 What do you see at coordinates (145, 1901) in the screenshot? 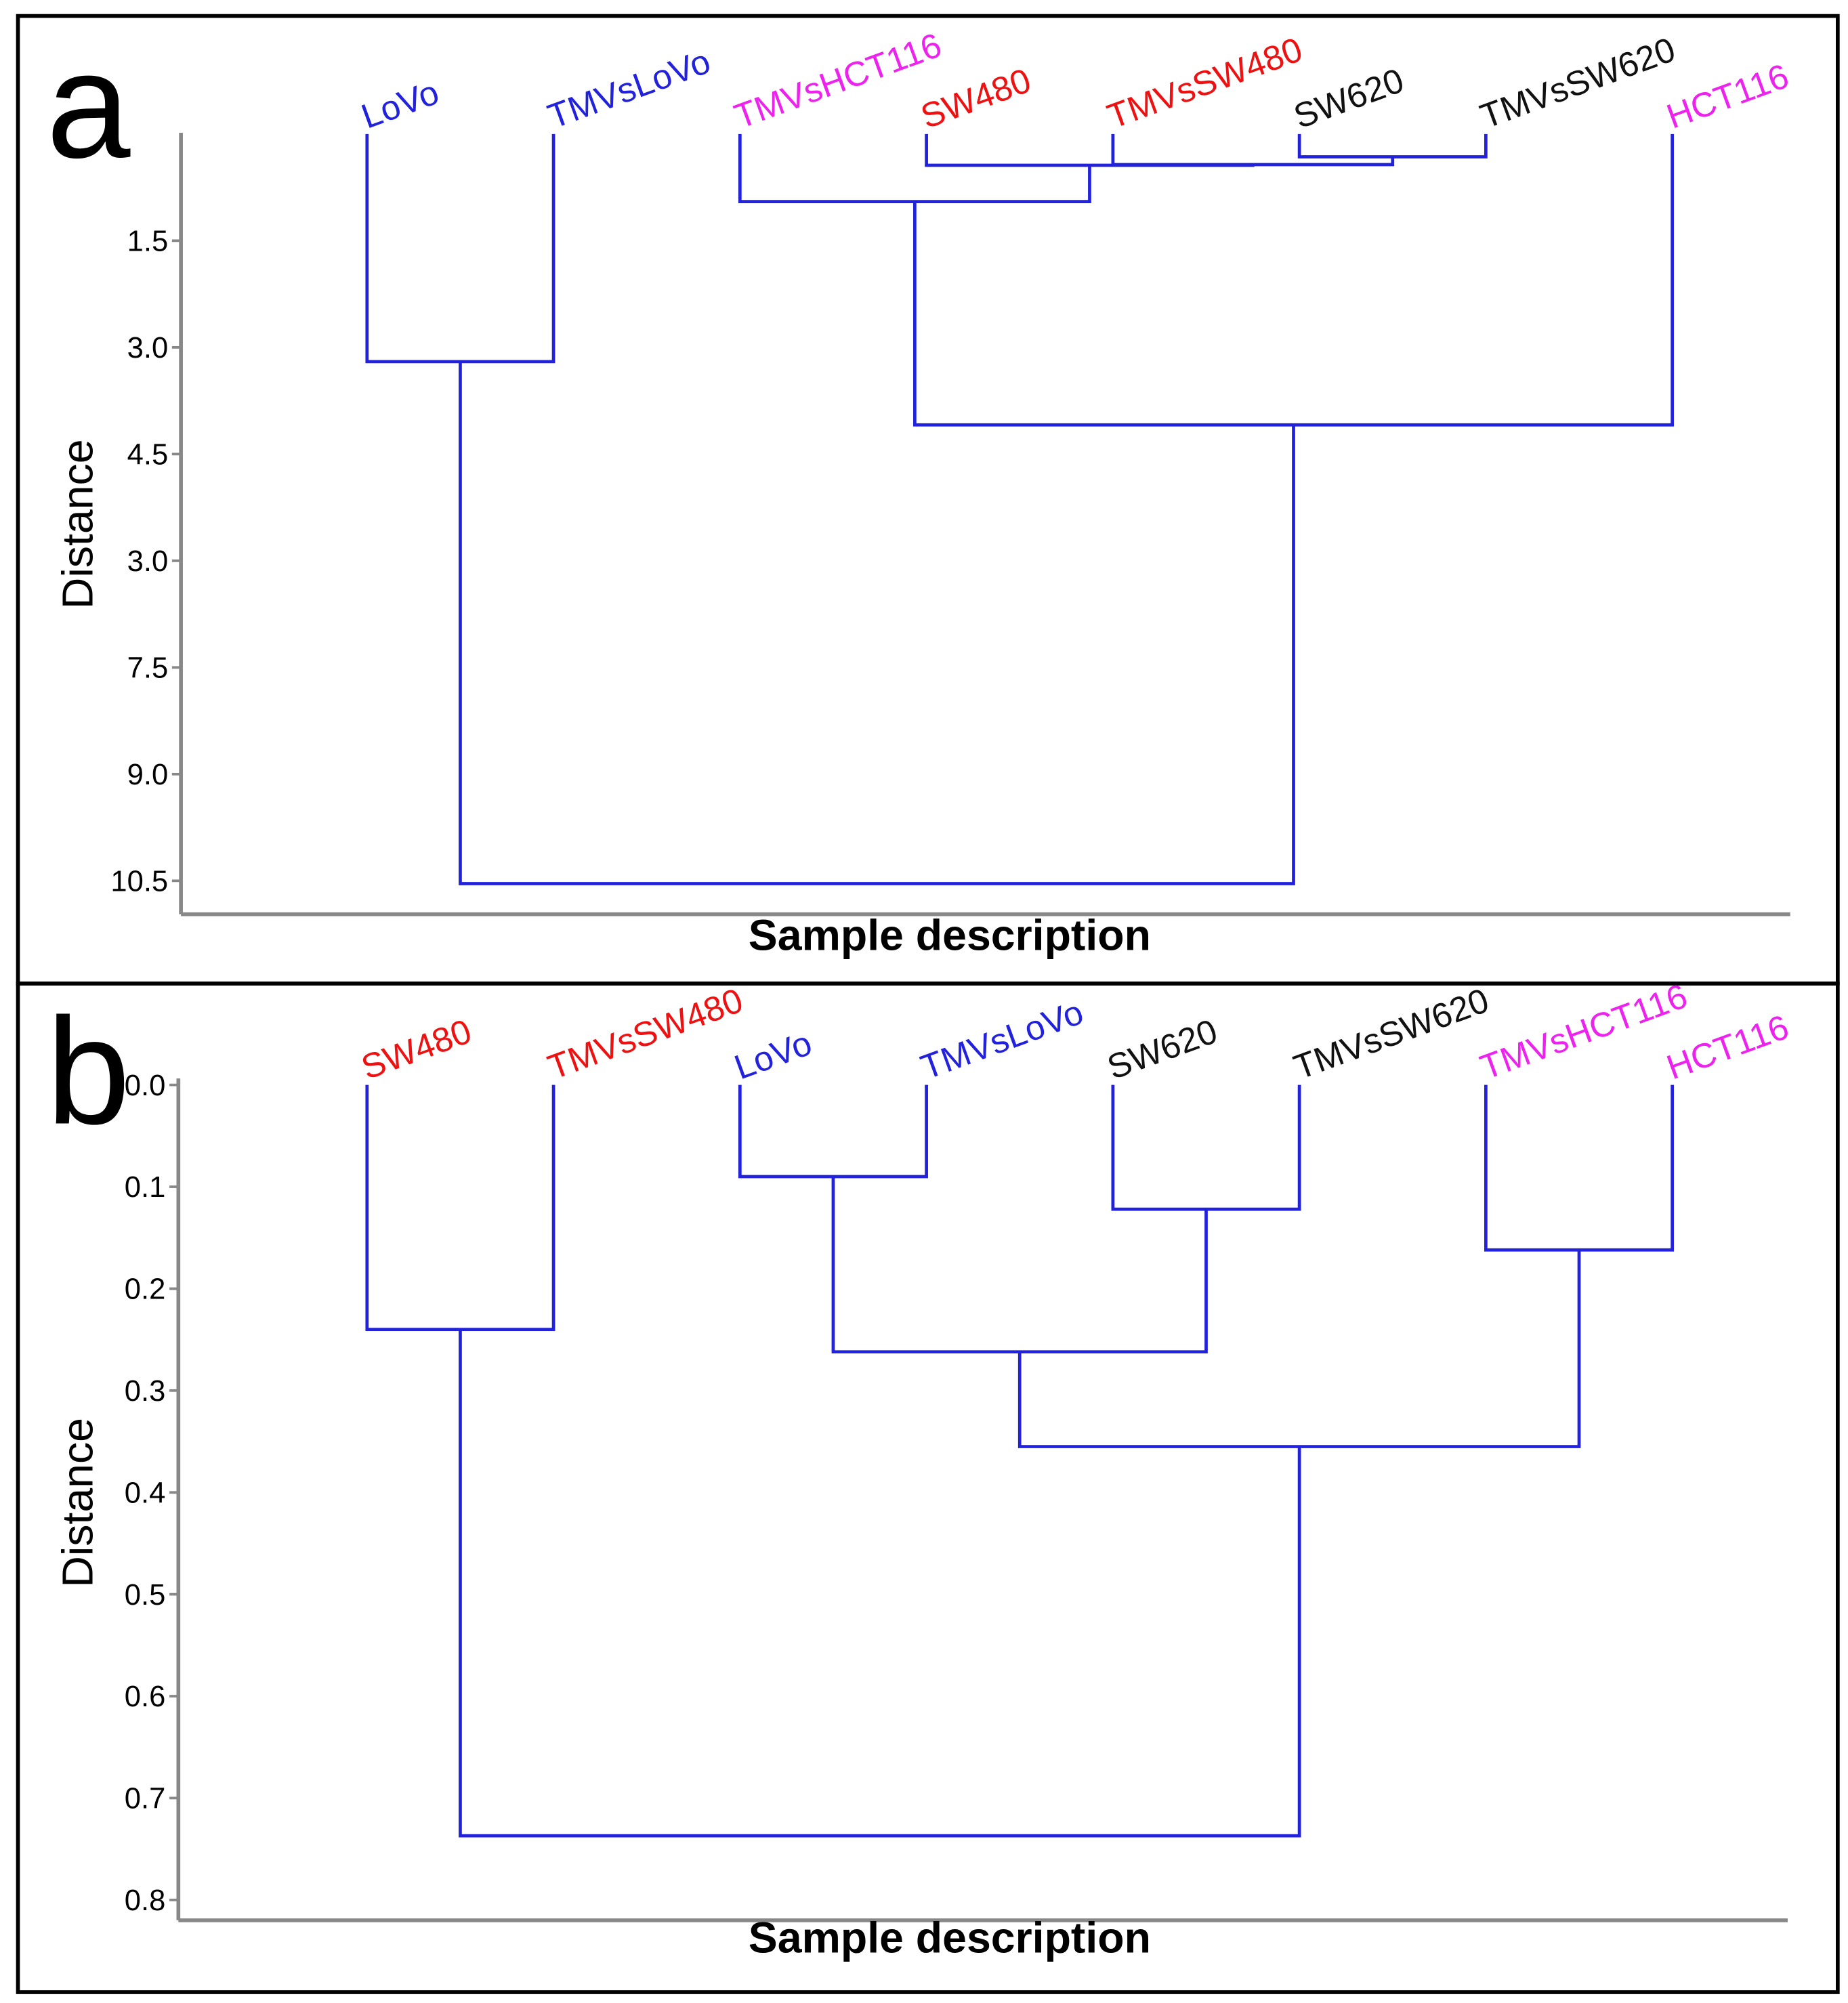
I see `y-tick-label: 0.8` at bounding box center [145, 1901].